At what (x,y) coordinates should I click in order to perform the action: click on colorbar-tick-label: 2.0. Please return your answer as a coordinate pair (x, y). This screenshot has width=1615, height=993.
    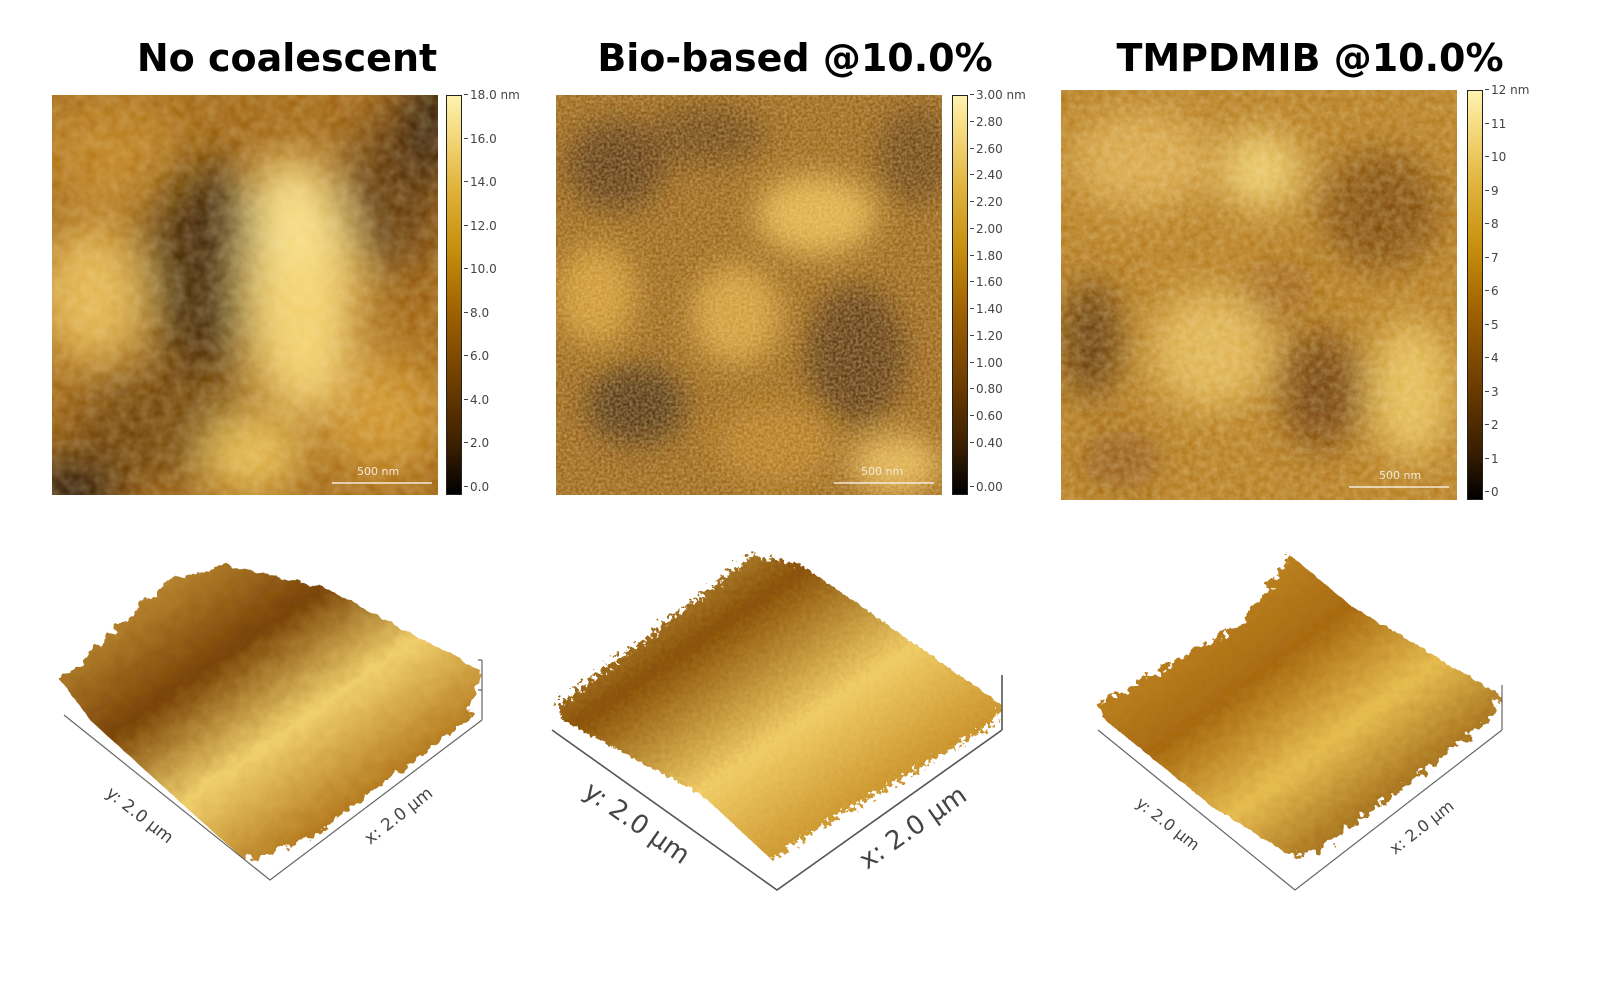
    Looking at the image, I should click on (476, 443).